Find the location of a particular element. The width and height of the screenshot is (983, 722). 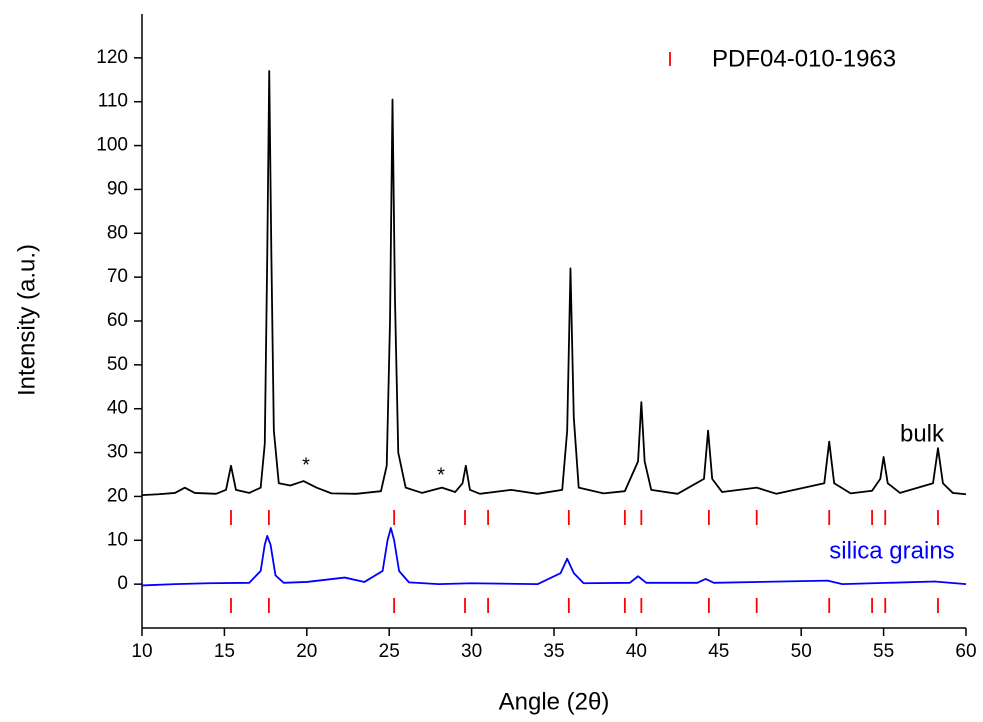

y-tick-label: 0 is located at coordinates (122, 583).